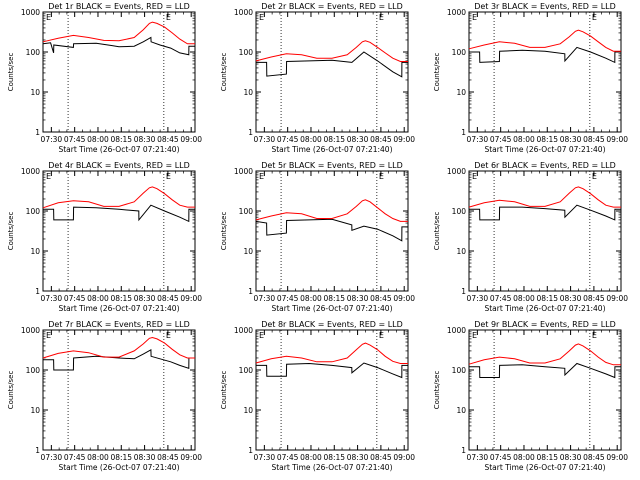  What do you see at coordinates (545, 6) in the screenshot?
I see `panel-title: Det 3r BLACK = Events, RED = LLD` at bounding box center [545, 6].